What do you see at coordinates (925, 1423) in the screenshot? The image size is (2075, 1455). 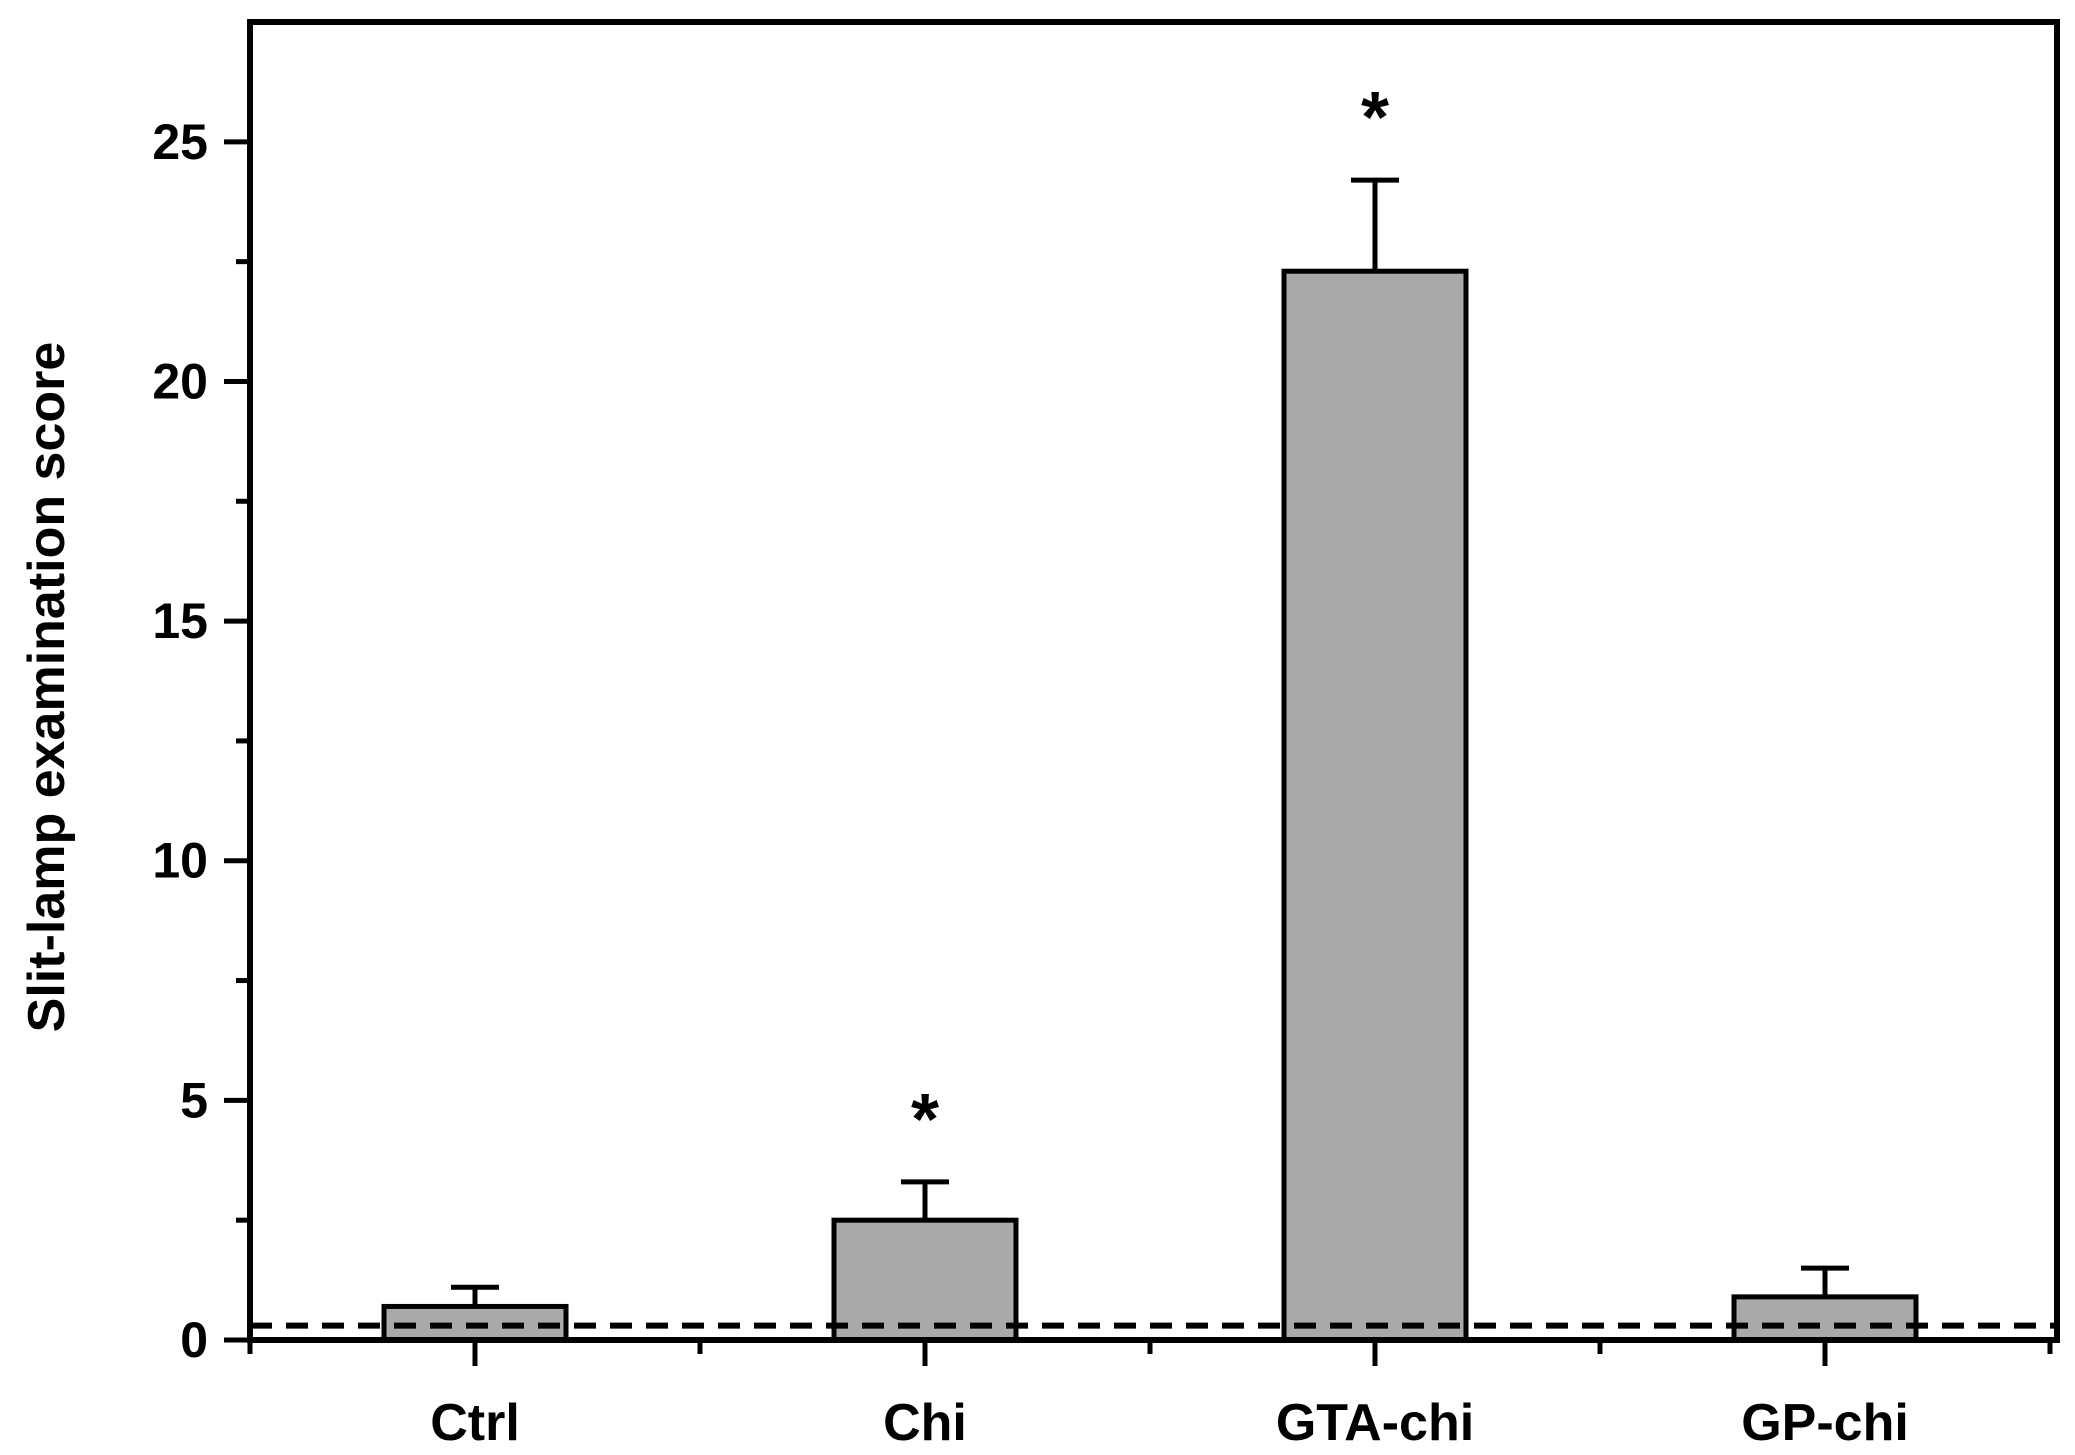 I see `x-tick-label-chi: Chi` at bounding box center [925, 1423].